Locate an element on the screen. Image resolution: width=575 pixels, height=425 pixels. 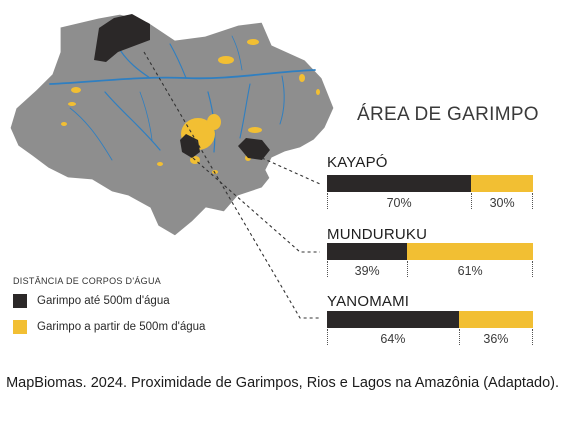
legend-label: Garimpo até 500m d'água is located at coordinates (103, 301).